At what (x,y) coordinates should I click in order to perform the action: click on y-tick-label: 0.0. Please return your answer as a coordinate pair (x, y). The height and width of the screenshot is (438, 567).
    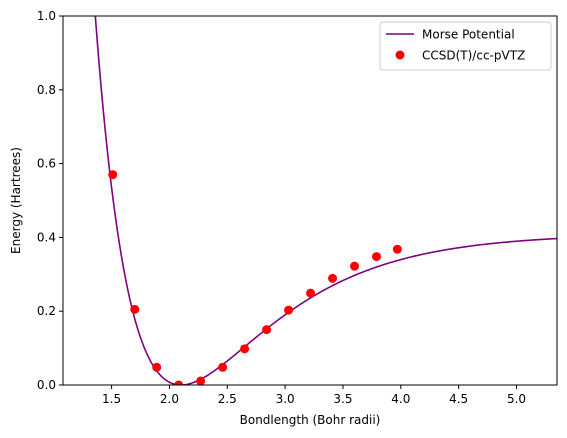
    Looking at the image, I should click on (46, 385).